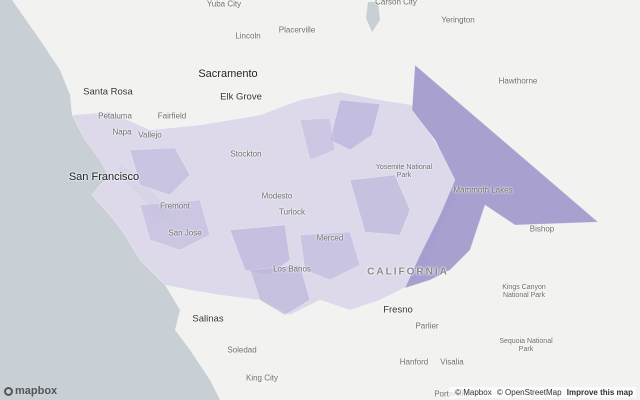 The height and width of the screenshot is (400, 640). What do you see at coordinates (185, 233) in the screenshot?
I see `city-label-san-jose: San Jose` at bounding box center [185, 233].